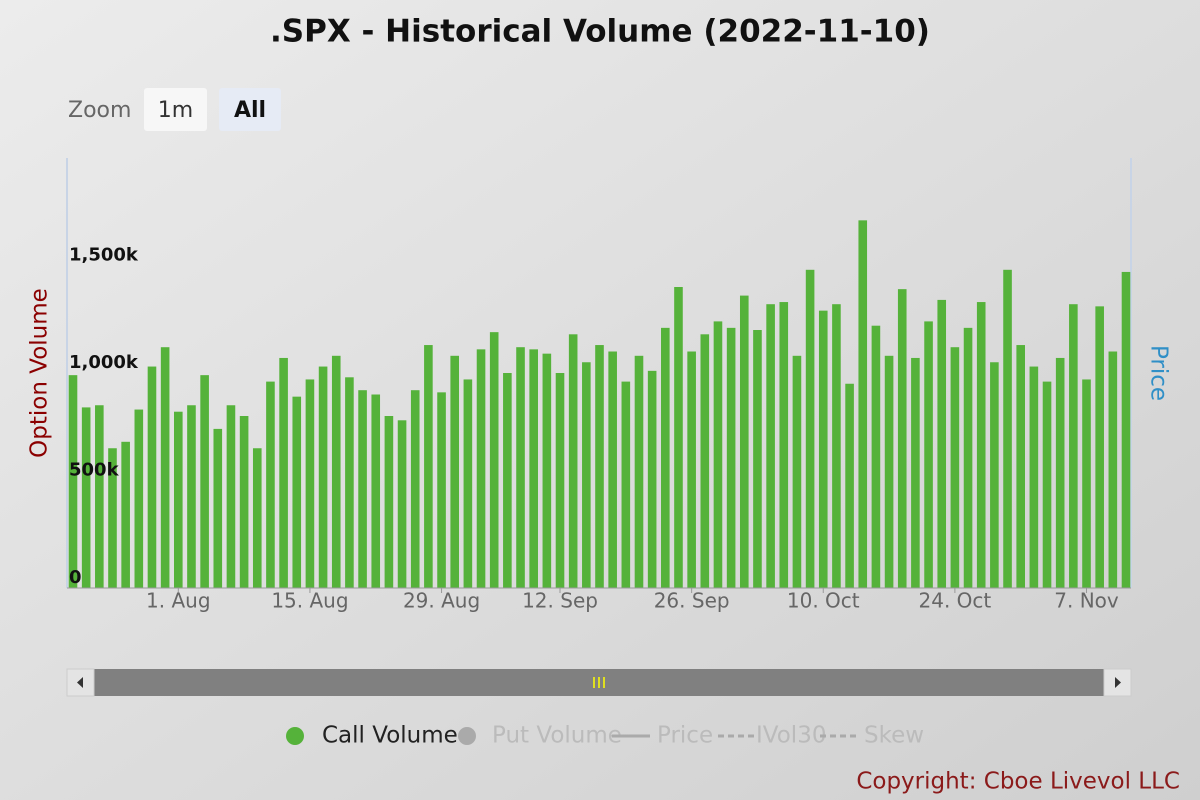 Image resolution: width=1200 pixels, height=800 pixels. What do you see at coordinates (40, 373) in the screenshot?
I see `y-axis-title: Option Volume` at bounding box center [40, 373].